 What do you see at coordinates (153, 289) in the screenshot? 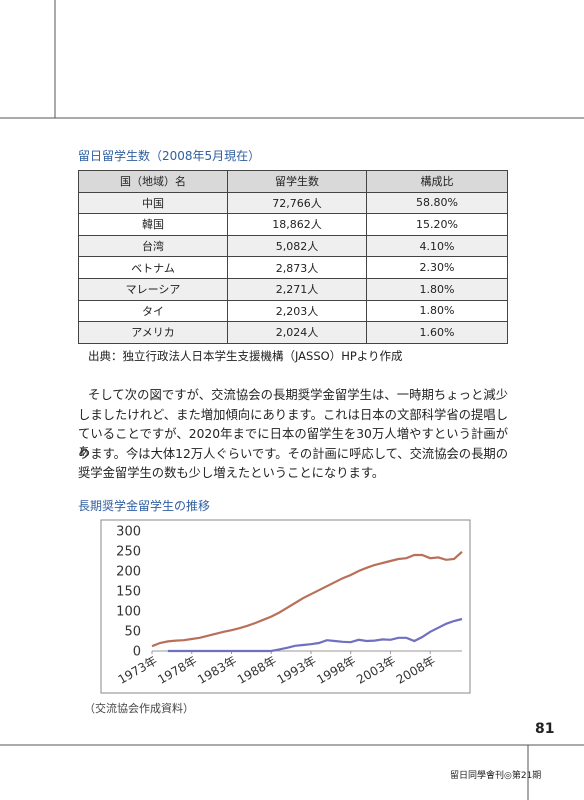
I see `table-cell: マレーシア` at bounding box center [153, 289].